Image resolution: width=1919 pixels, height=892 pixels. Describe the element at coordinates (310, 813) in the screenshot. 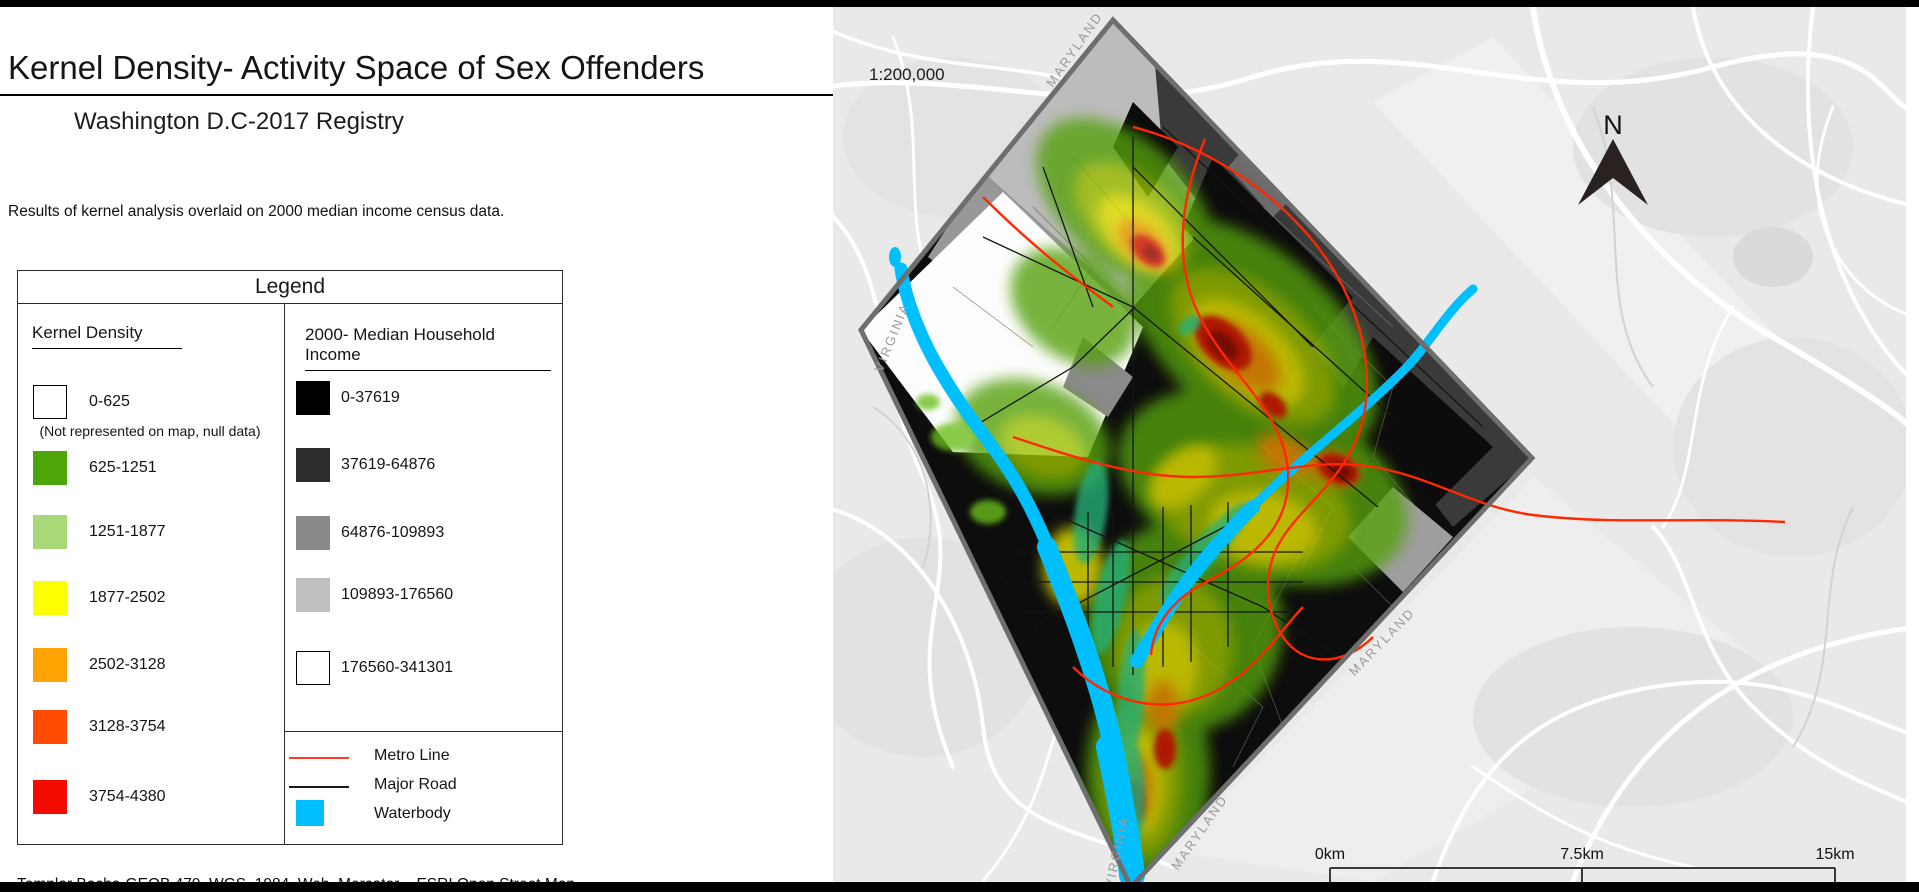

I see `waterbody-symbol` at that location.